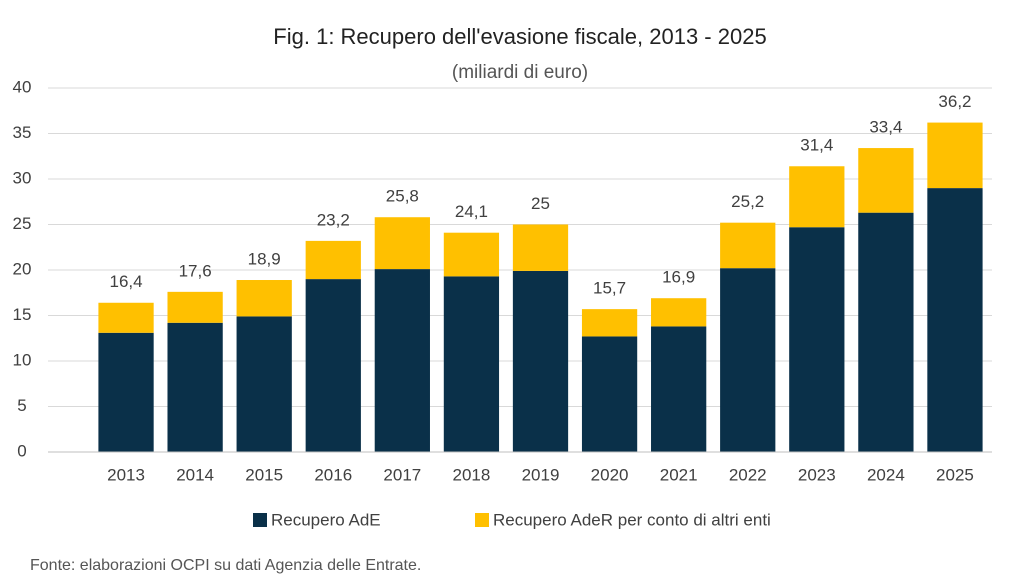 Image resolution: width=1011 pixels, height=577 pixels. I want to click on total-label: 25,8, so click(402, 196).